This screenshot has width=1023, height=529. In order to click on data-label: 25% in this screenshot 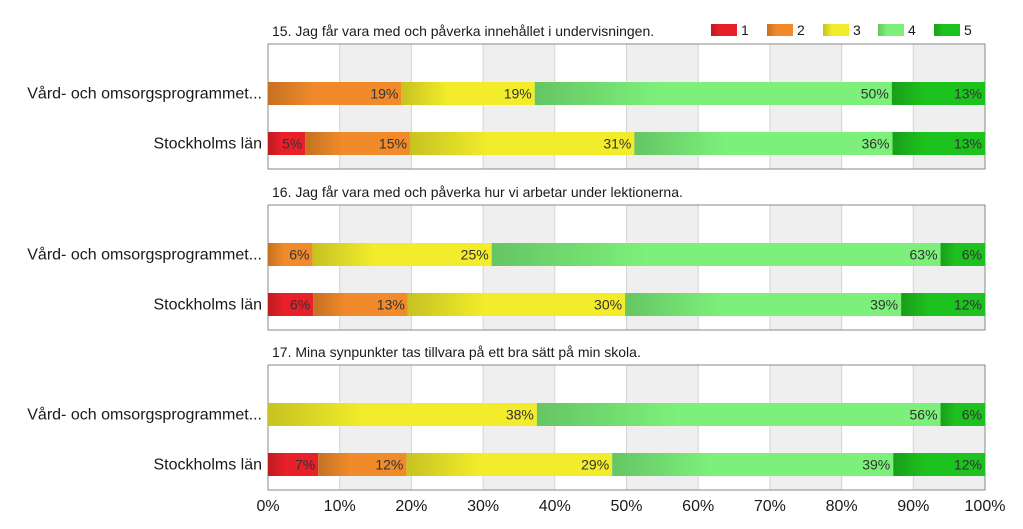, I will do `click(475, 255)`.